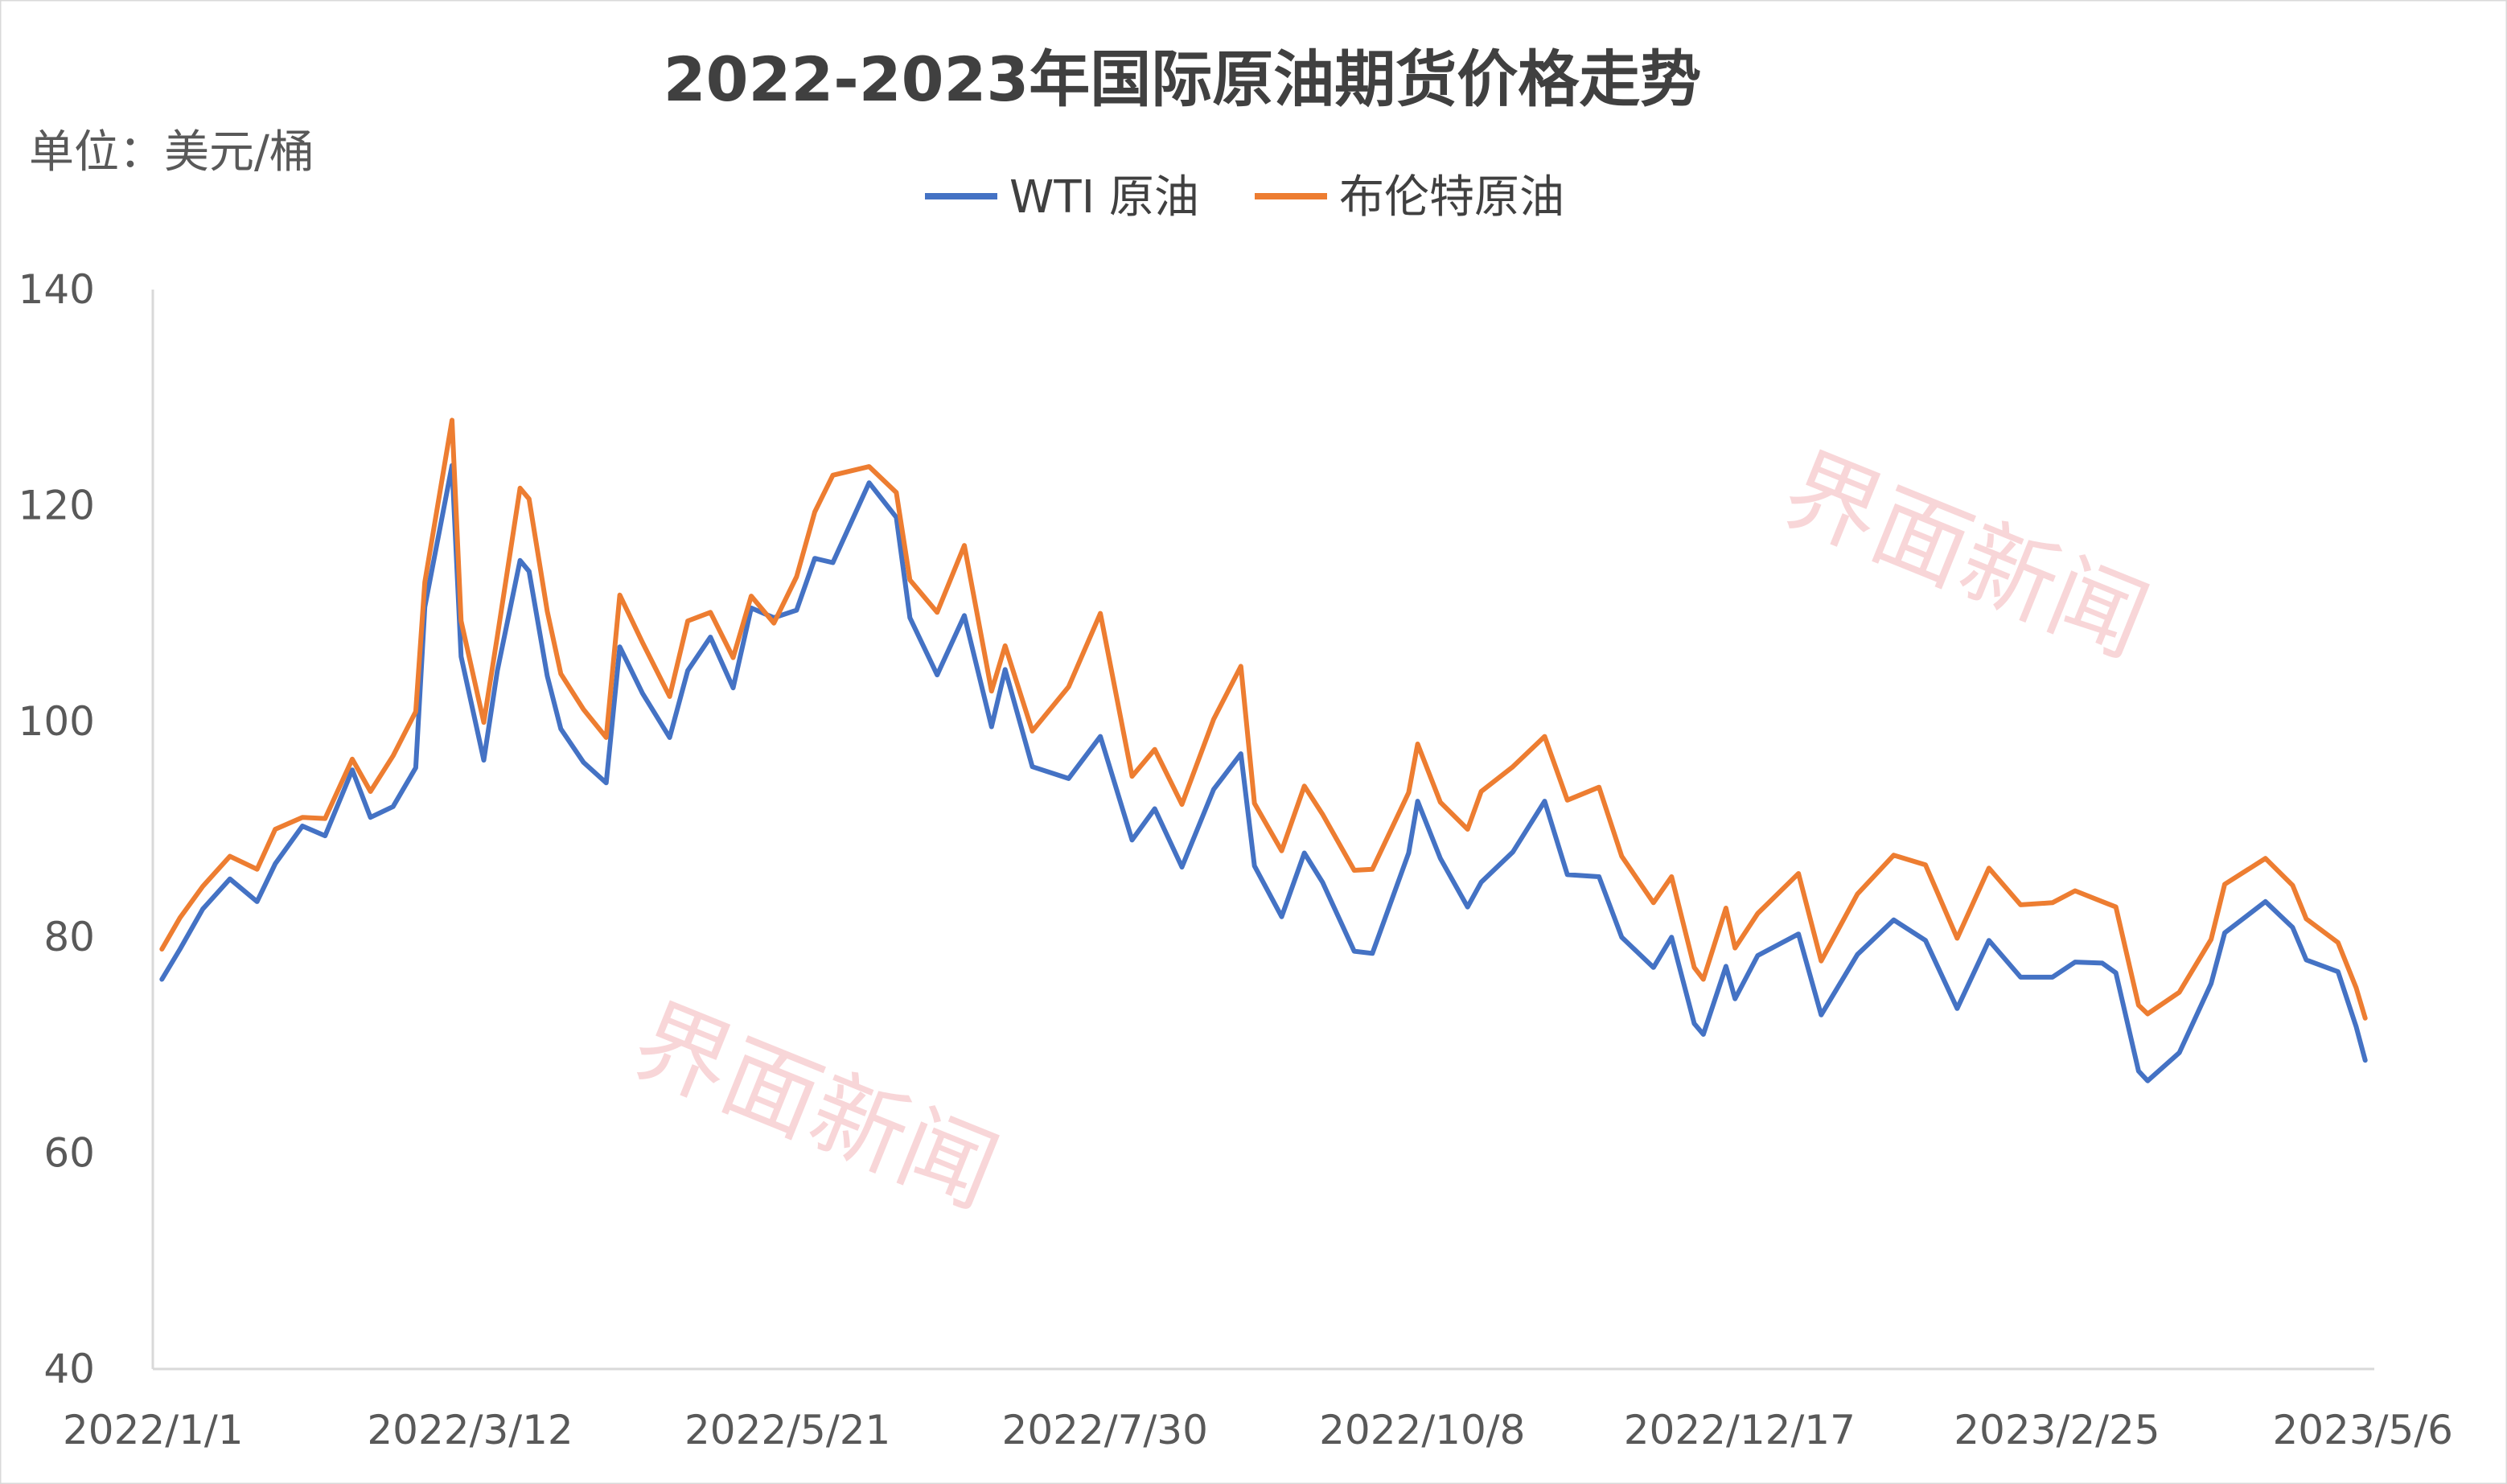  Describe the element at coordinates (171, 152) in the screenshot. I see `unit-label: 单位：美元/桶` at that location.